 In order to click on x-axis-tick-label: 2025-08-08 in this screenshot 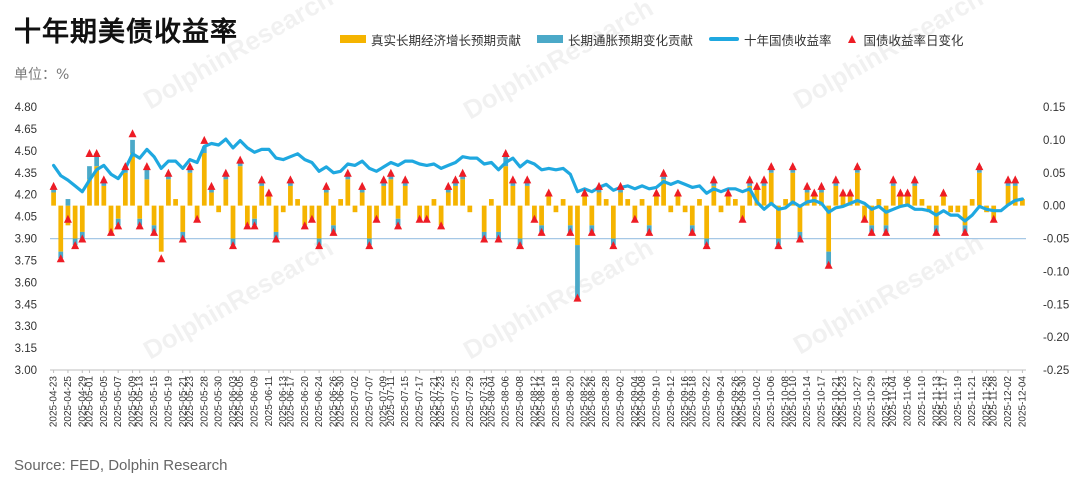, I will do `click(520, 402)`.